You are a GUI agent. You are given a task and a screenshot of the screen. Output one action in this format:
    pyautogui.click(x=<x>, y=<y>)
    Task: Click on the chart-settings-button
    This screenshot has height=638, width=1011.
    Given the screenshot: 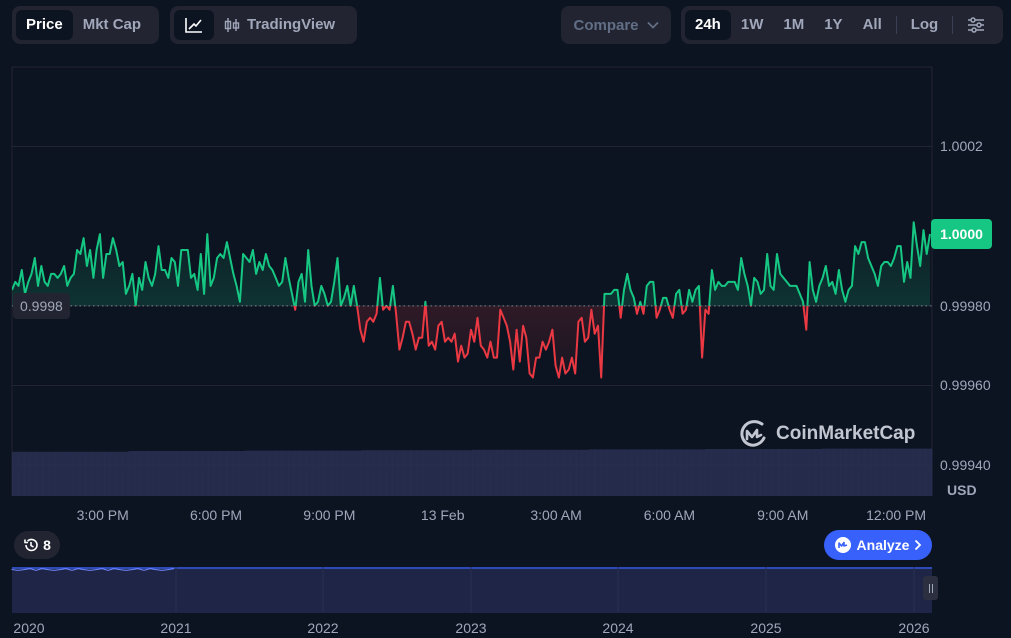 What is the action you would take?
    pyautogui.click(x=976, y=25)
    